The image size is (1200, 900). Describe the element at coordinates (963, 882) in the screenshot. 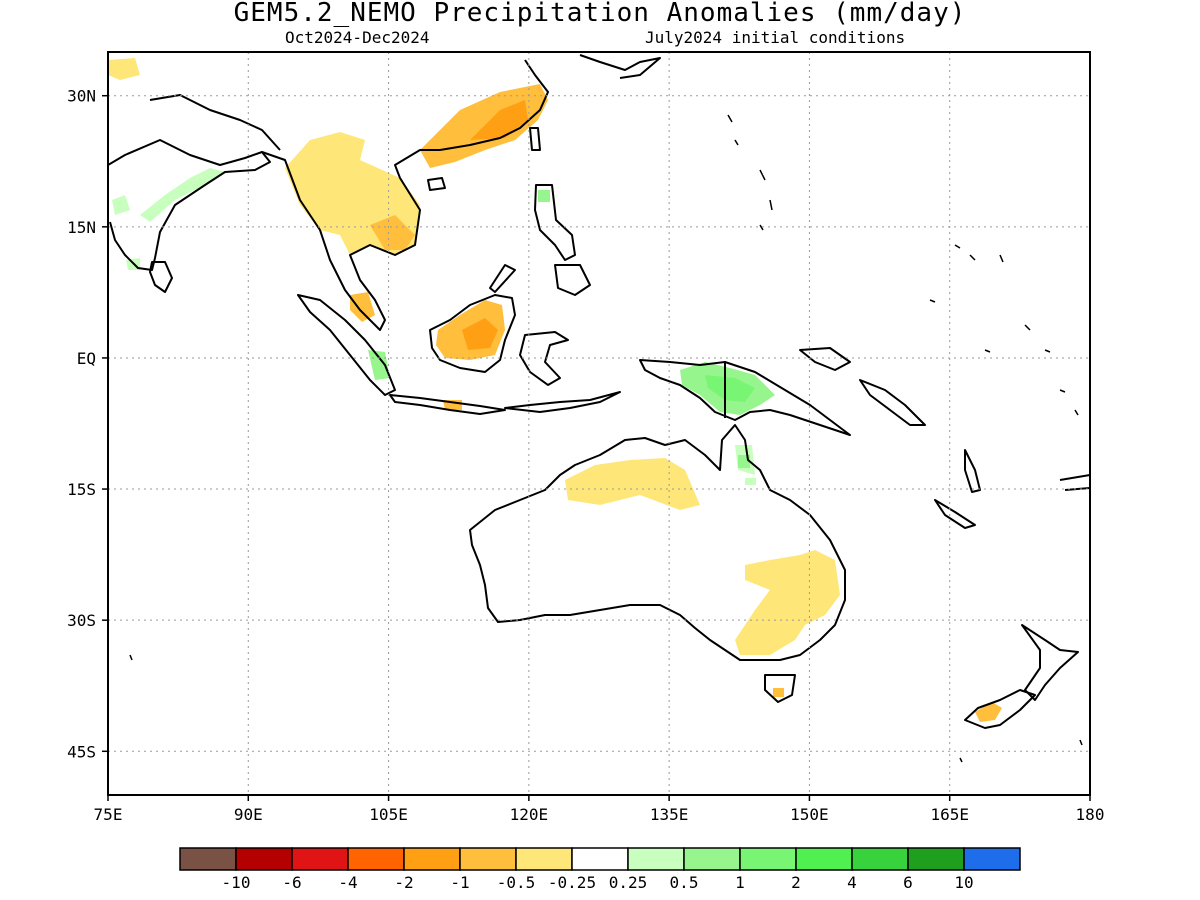

I see `colorbar-label: 10` at that location.